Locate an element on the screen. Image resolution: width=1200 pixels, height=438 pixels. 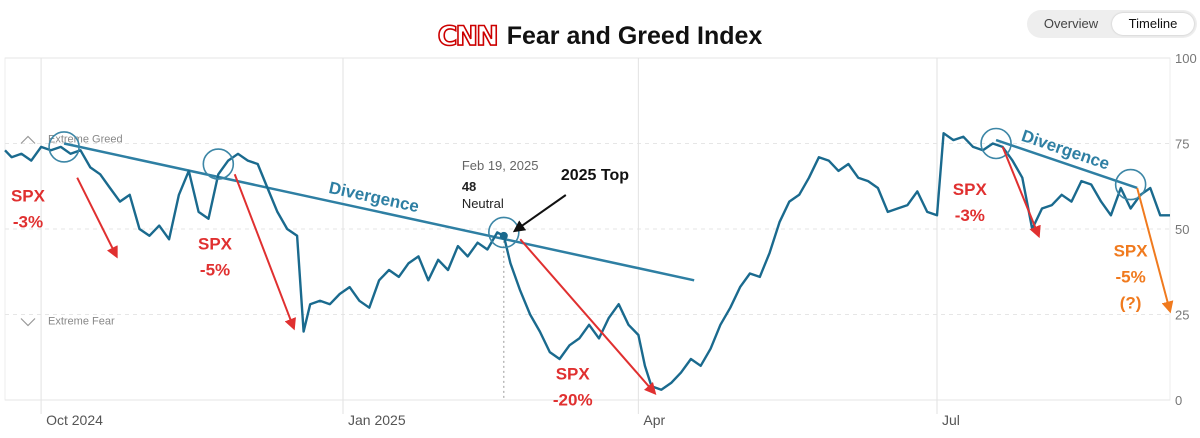
chart-header: CNN Fear and Greed Index is located at coordinates (600, 36).